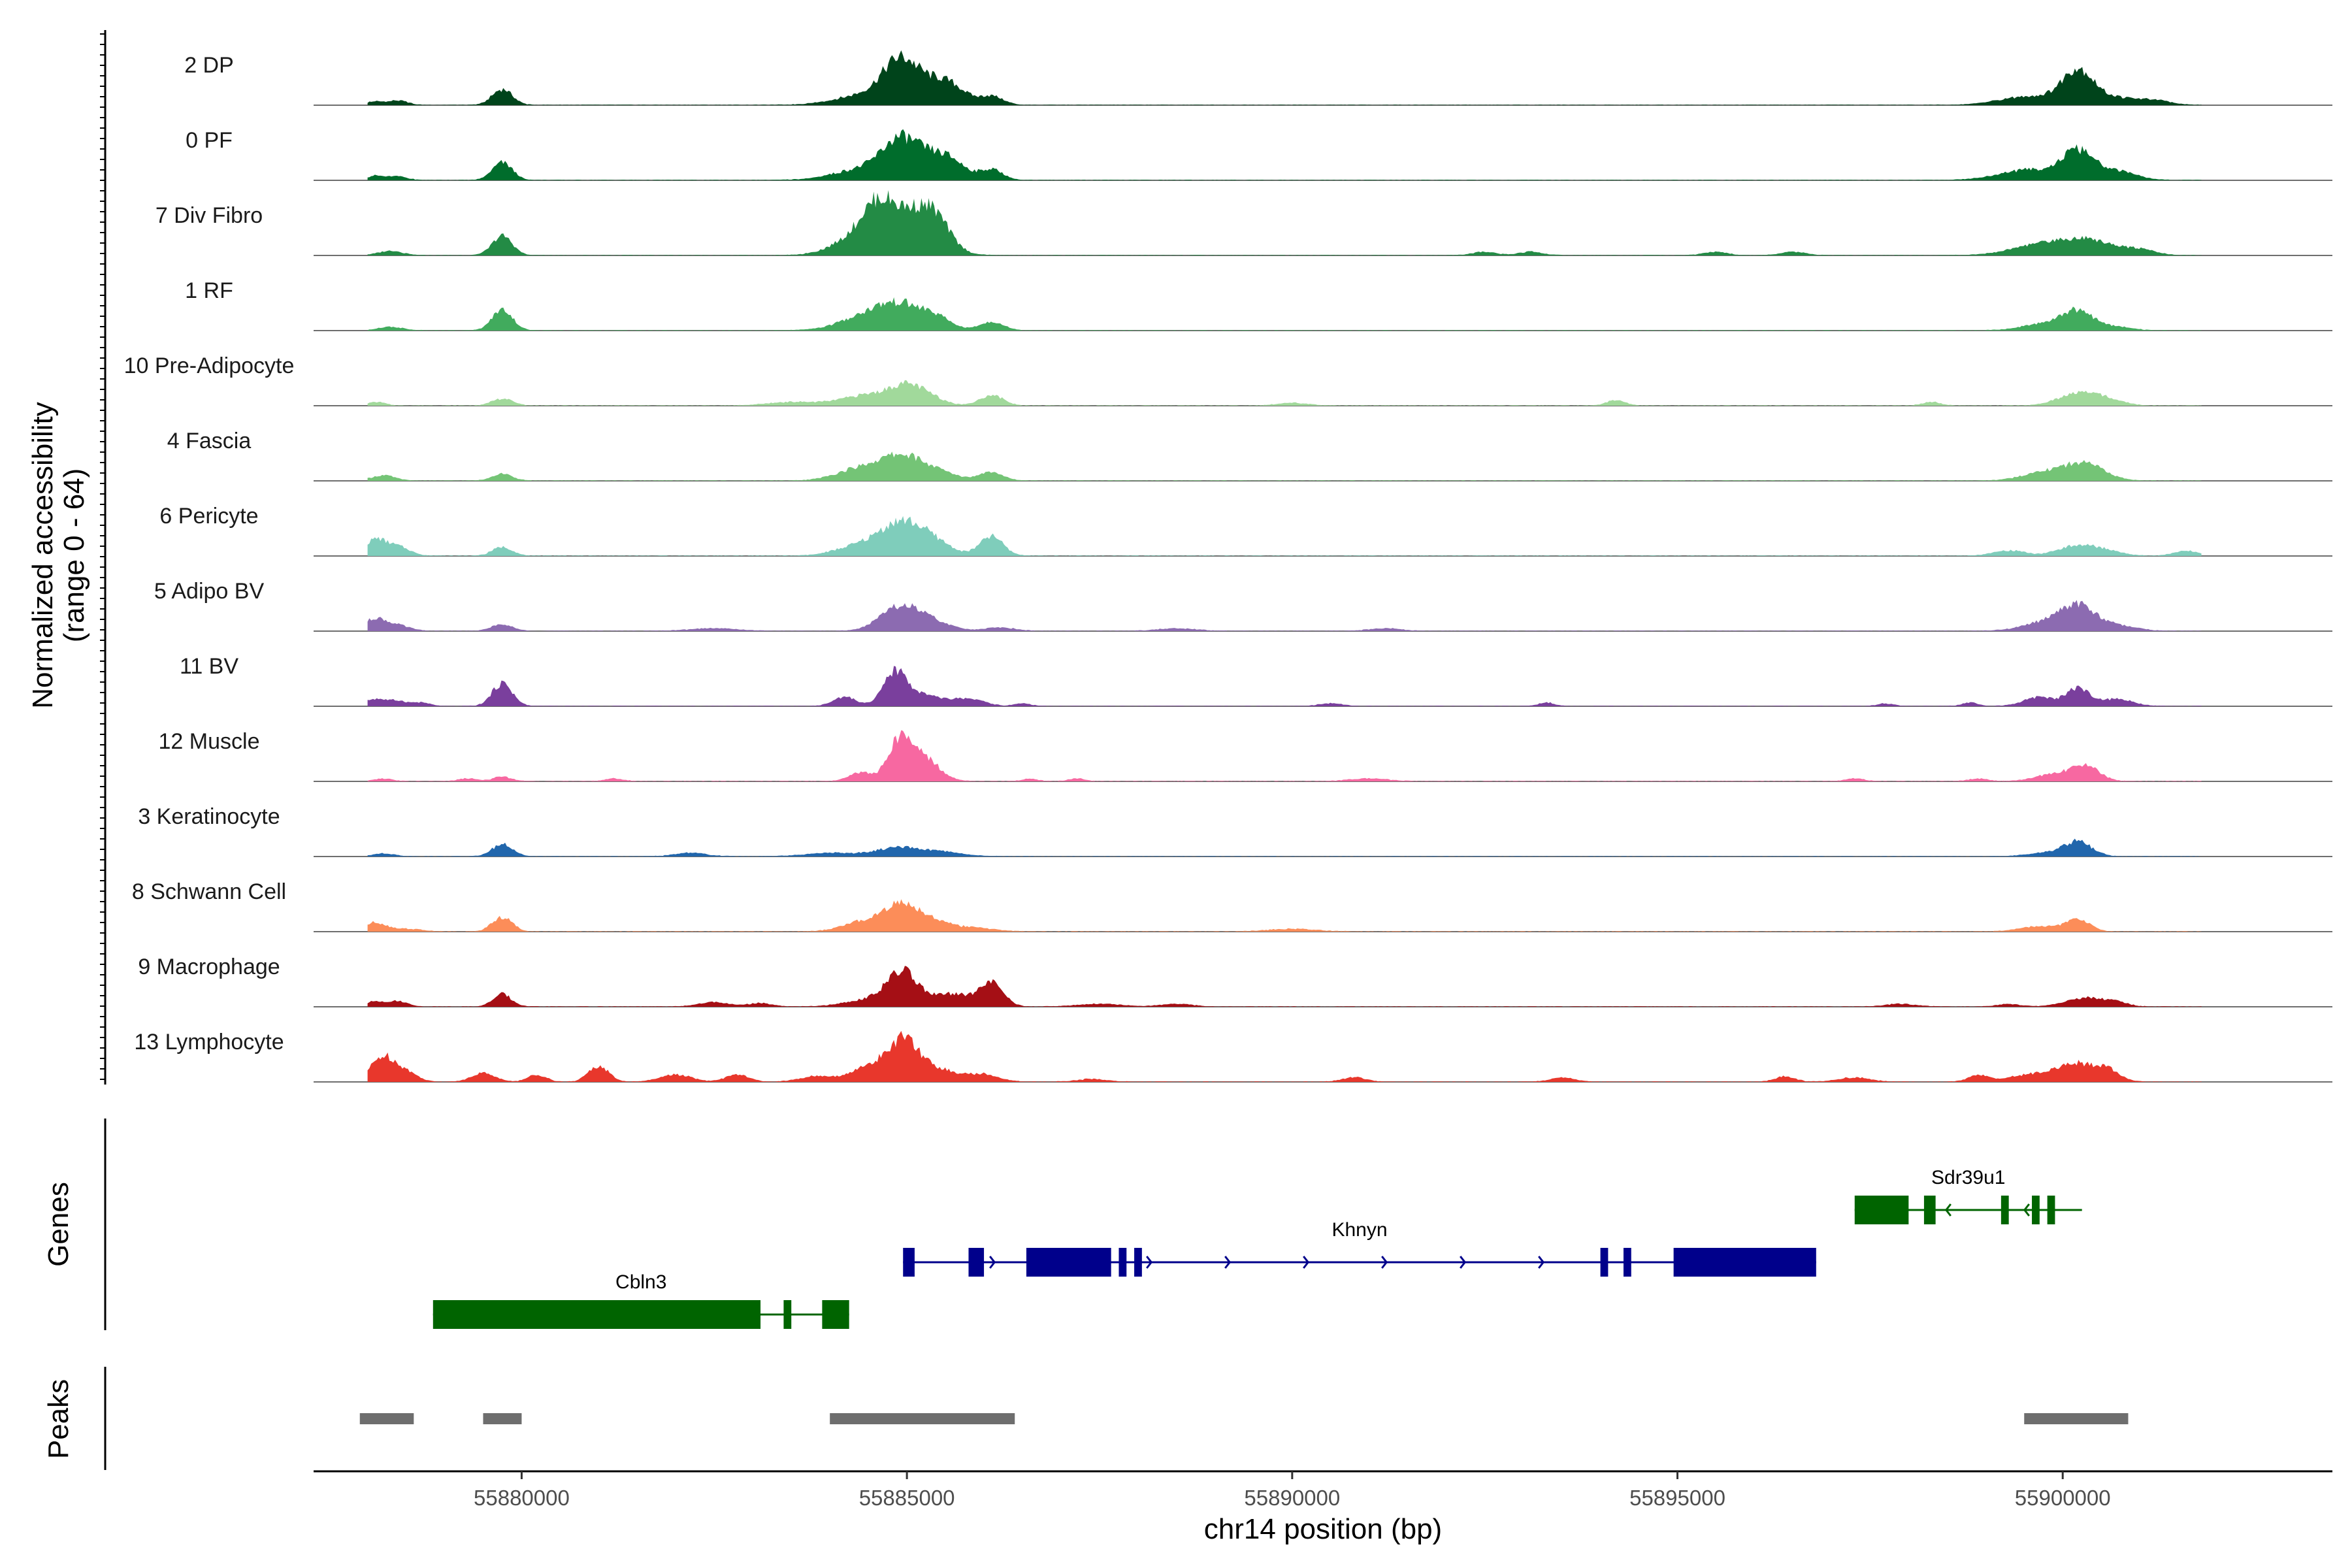 The width and height of the screenshot is (2352, 1568). What do you see at coordinates (1244, 1418) in the screenshot?
I see `peak-regions` at bounding box center [1244, 1418].